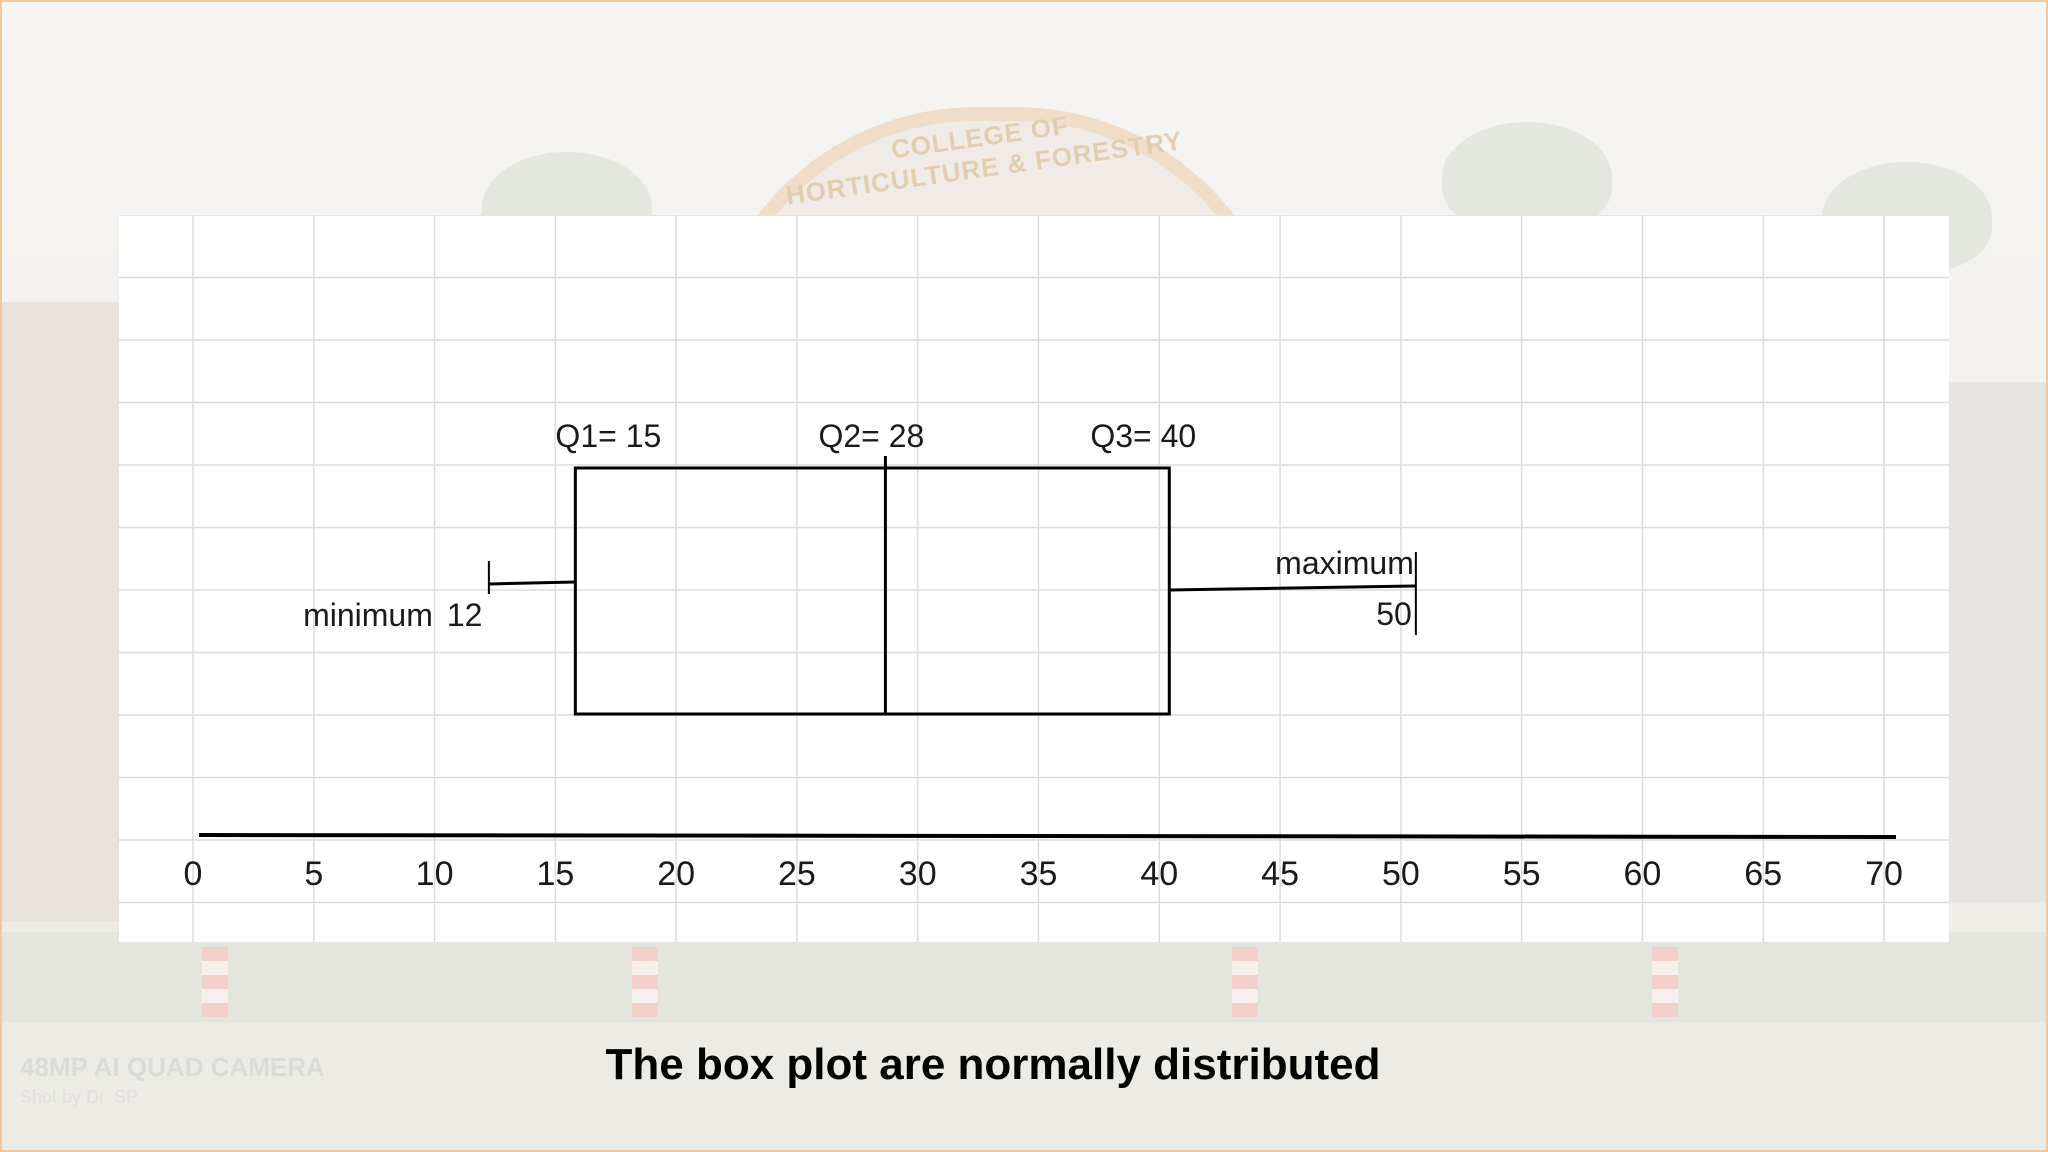 This screenshot has height=1152, width=2048. What do you see at coordinates (1884, 874) in the screenshot?
I see `x-tick-label: 70` at bounding box center [1884, 874].